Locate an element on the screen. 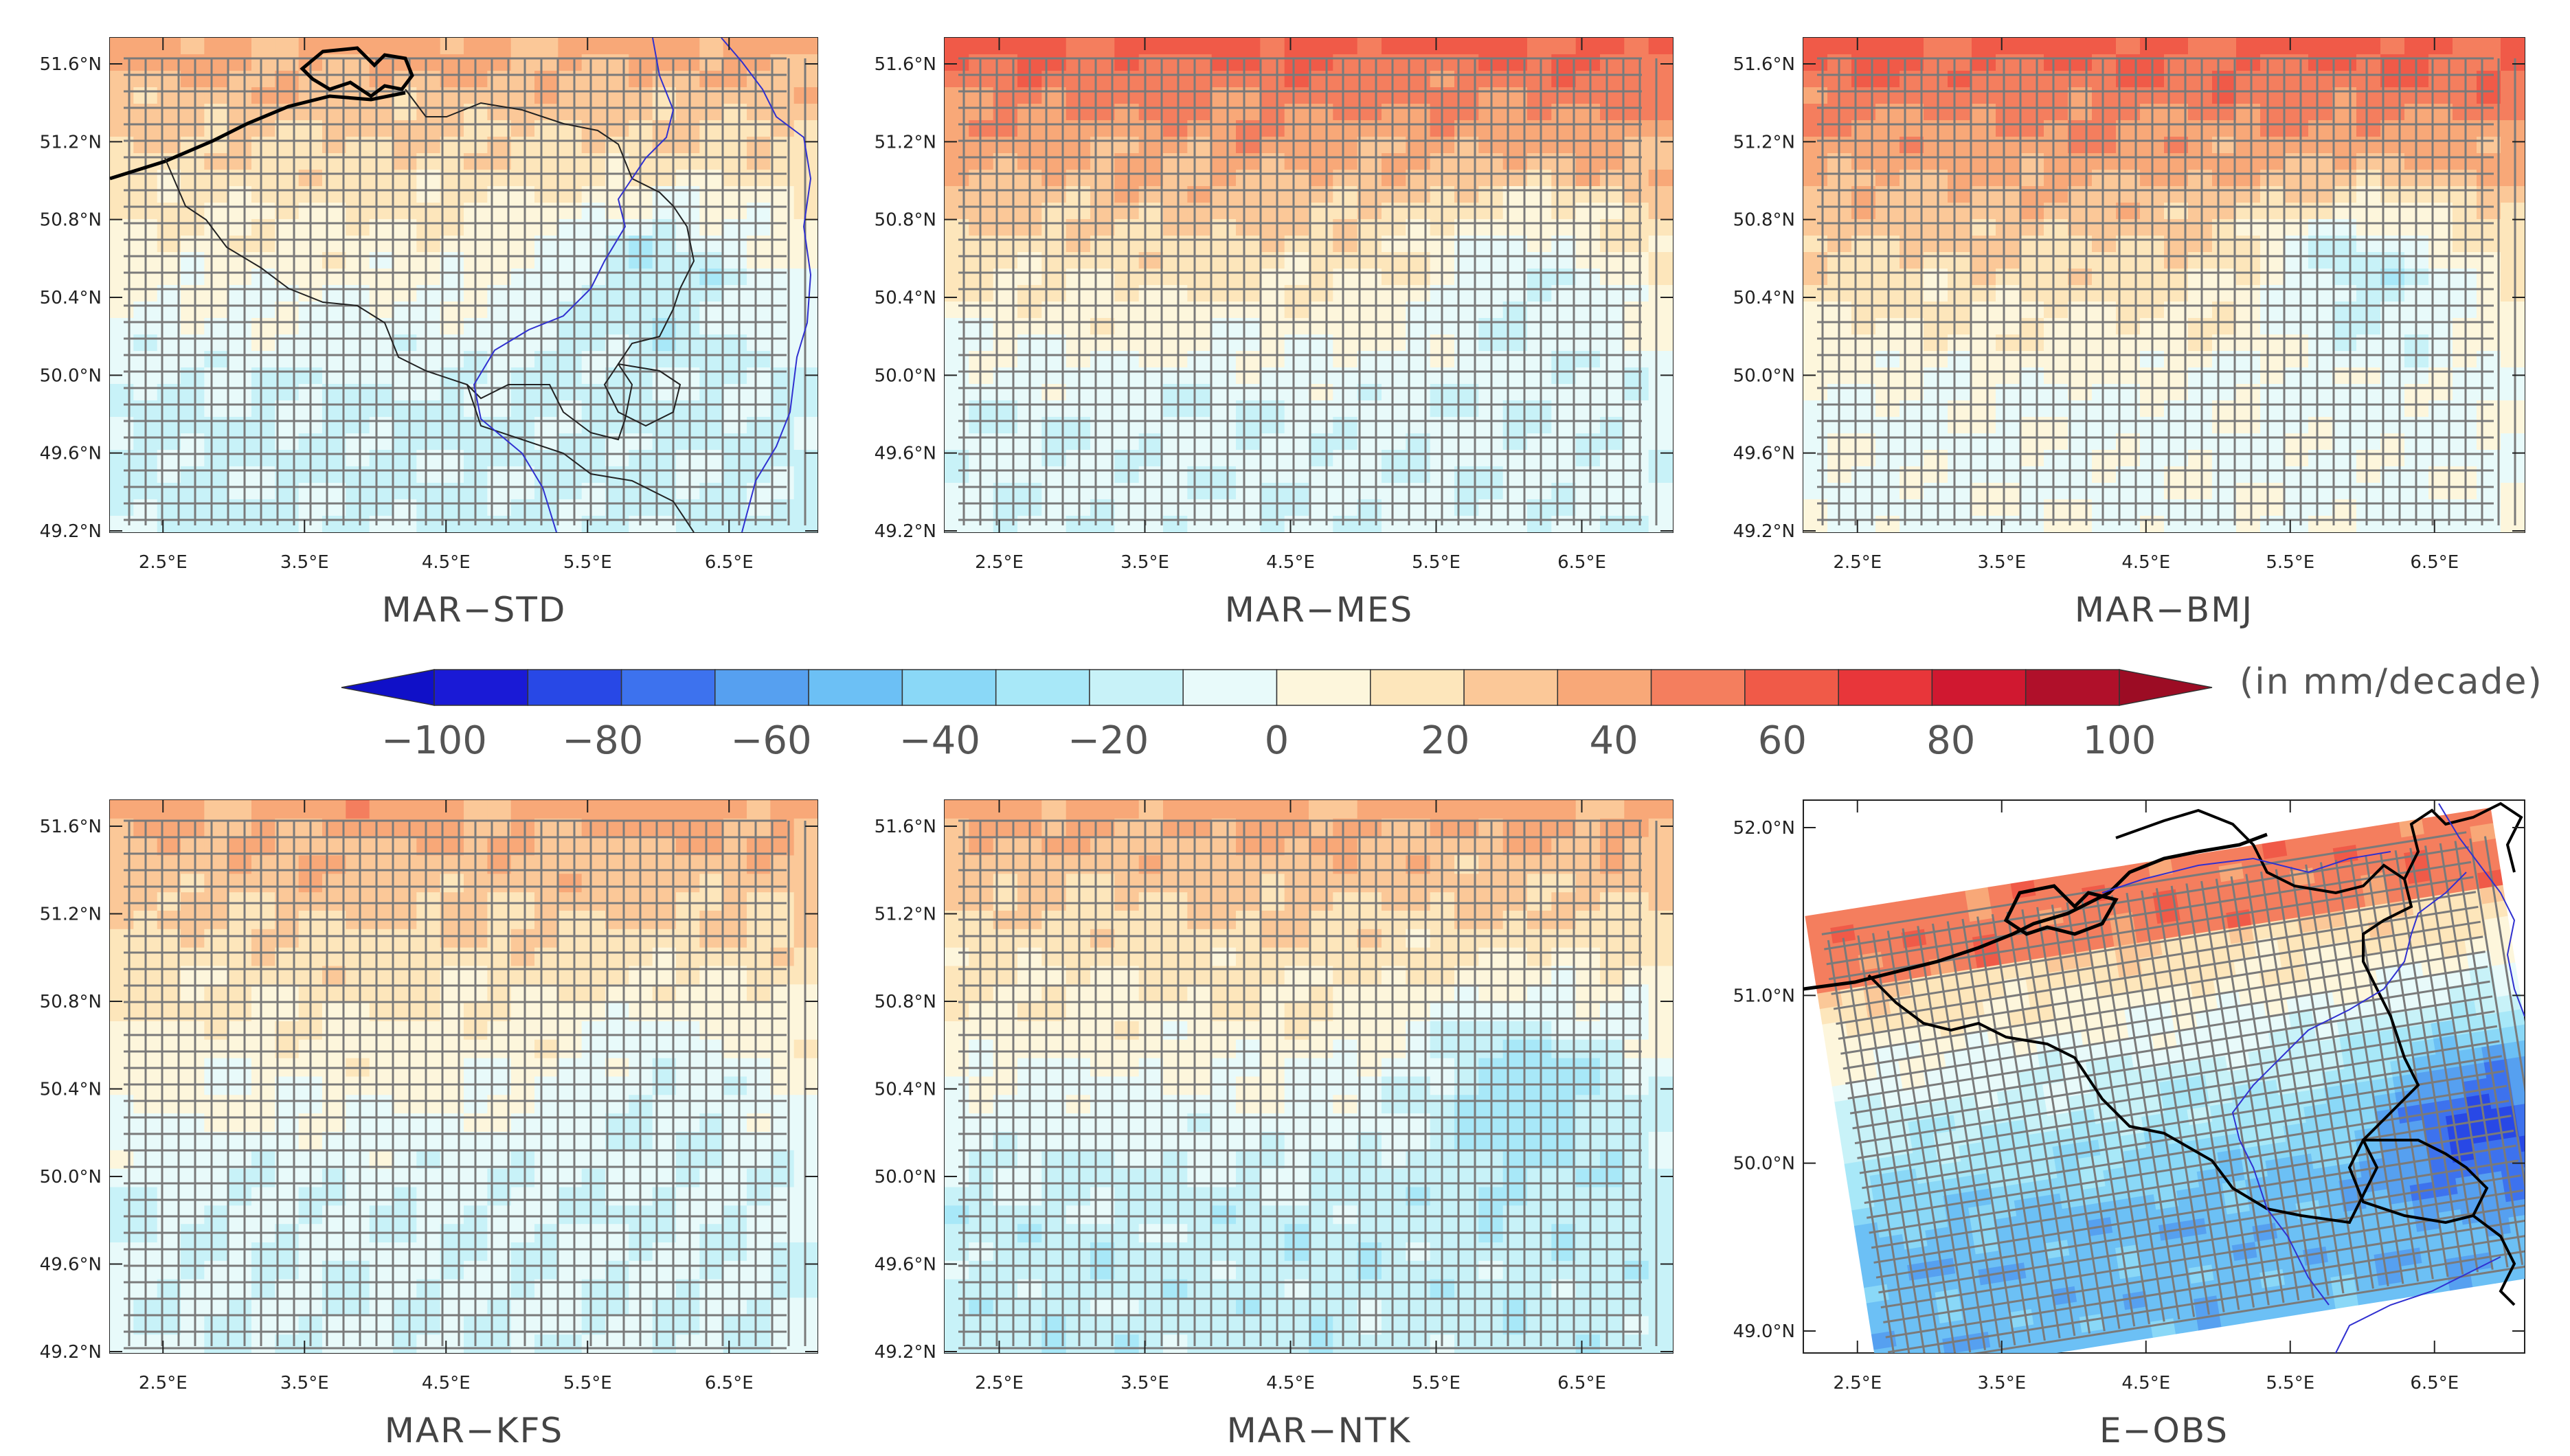  colorbar-tick-label: 80 is located at coordinates (1950, 740).